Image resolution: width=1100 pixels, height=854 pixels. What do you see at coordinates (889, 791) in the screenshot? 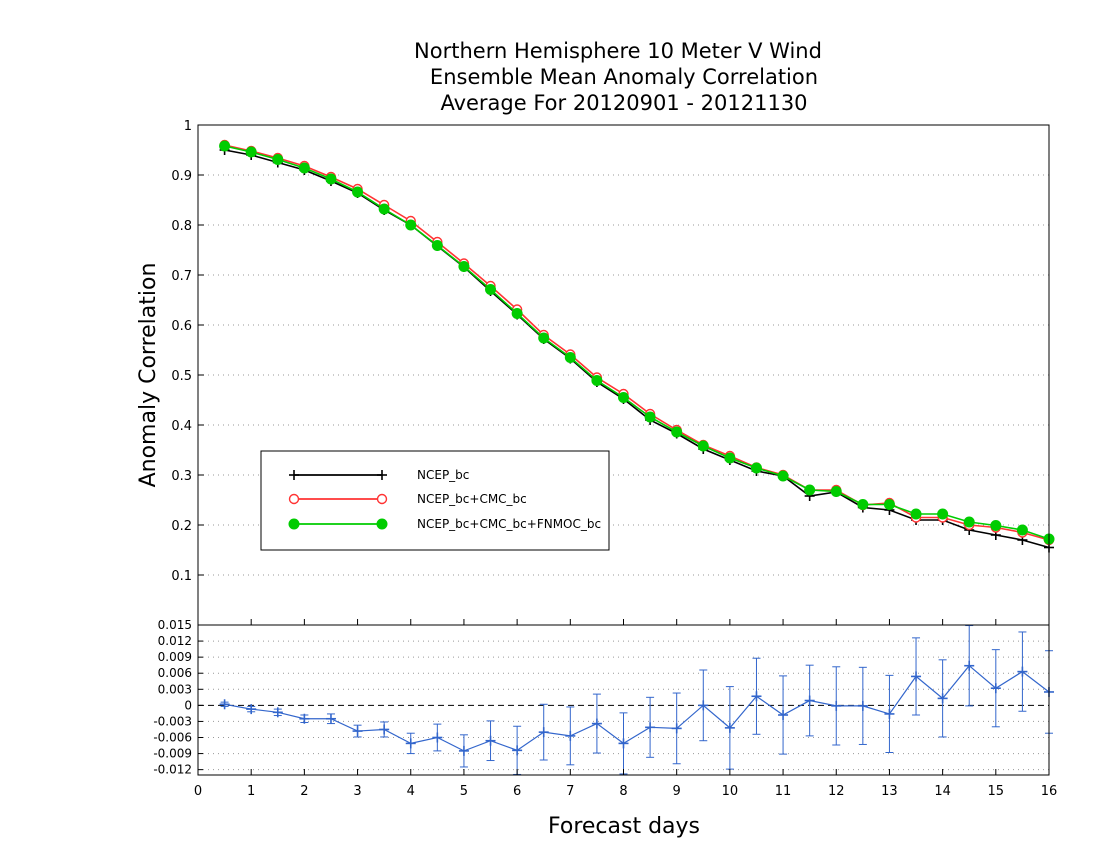
I see `x-tick-label: 13` at bounding box center [889, 791].